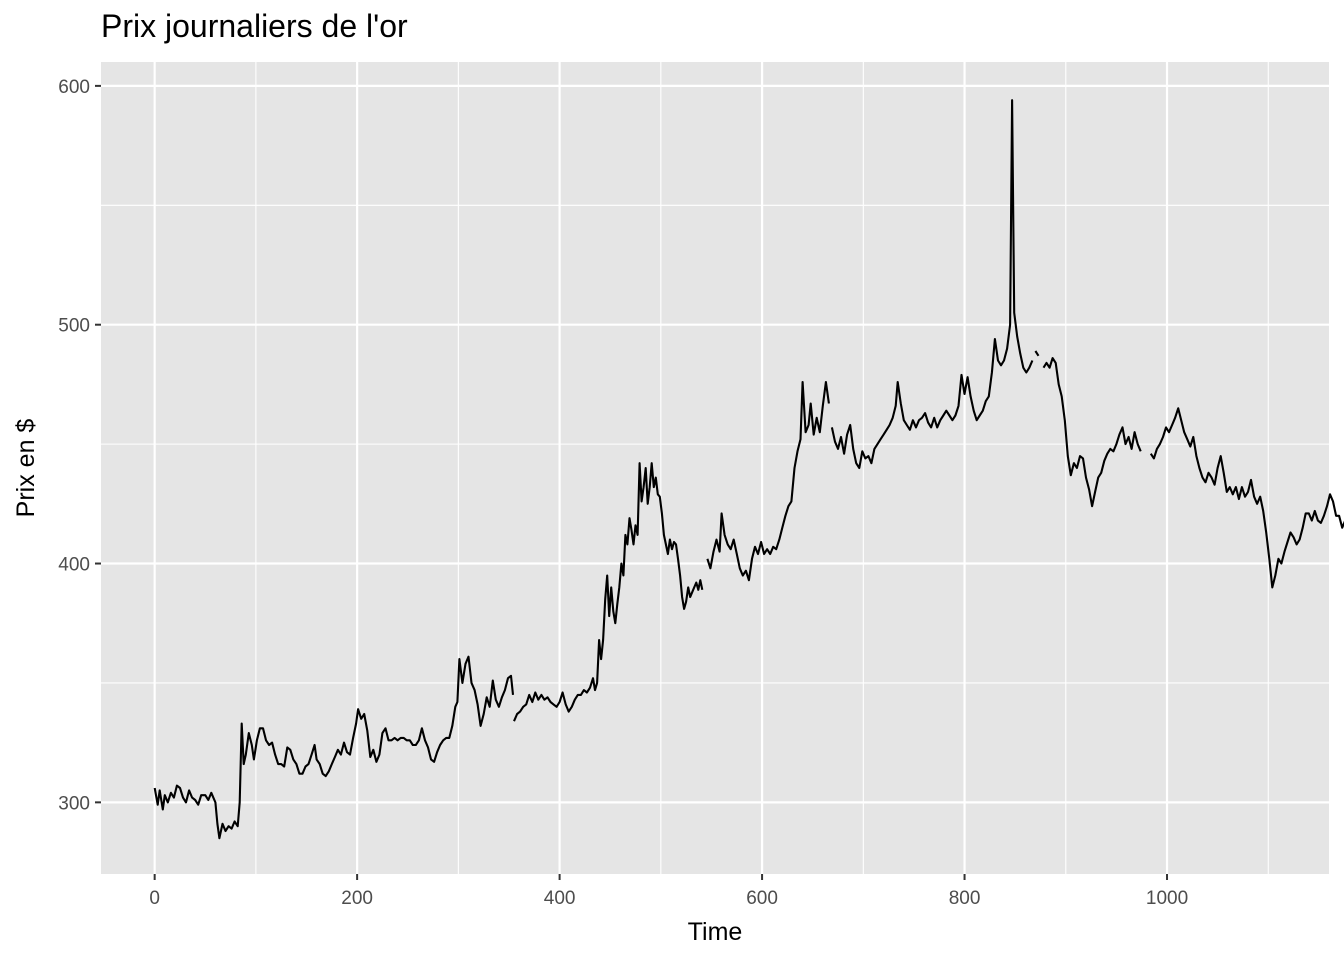 The image size is (1344, 960). Describe the element at coordinates (74, 565) in the screenshot. I see `y-tick-label: 400` at that location.